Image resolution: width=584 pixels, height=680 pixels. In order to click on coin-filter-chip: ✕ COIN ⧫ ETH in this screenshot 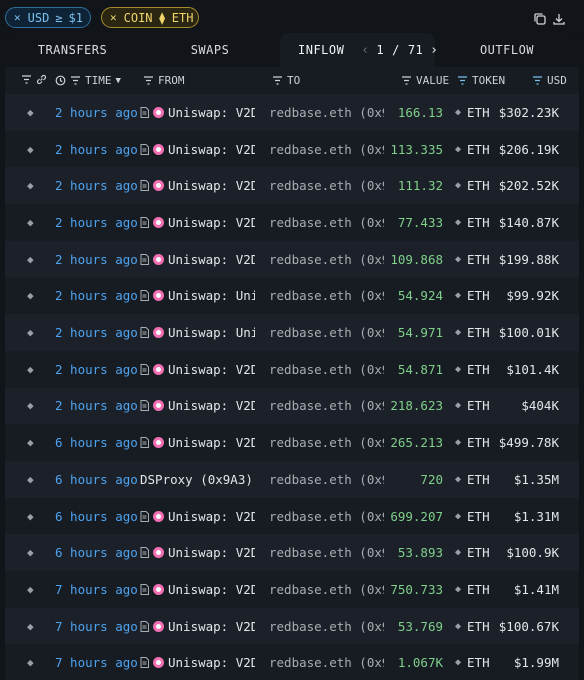, I will do `click(150, 17)`.